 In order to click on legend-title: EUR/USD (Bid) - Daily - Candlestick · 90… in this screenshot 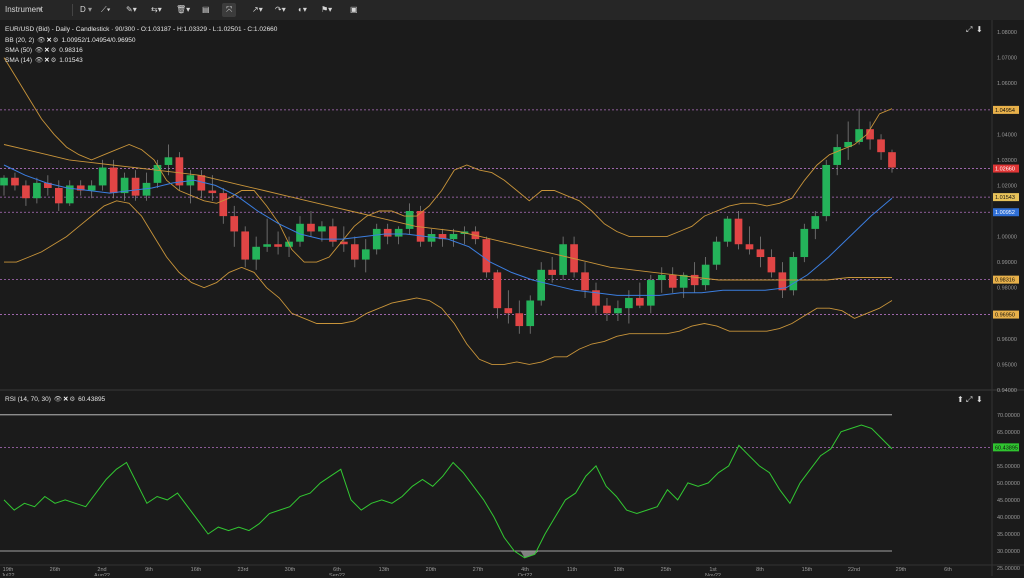, I will do `click(141, 29)`.